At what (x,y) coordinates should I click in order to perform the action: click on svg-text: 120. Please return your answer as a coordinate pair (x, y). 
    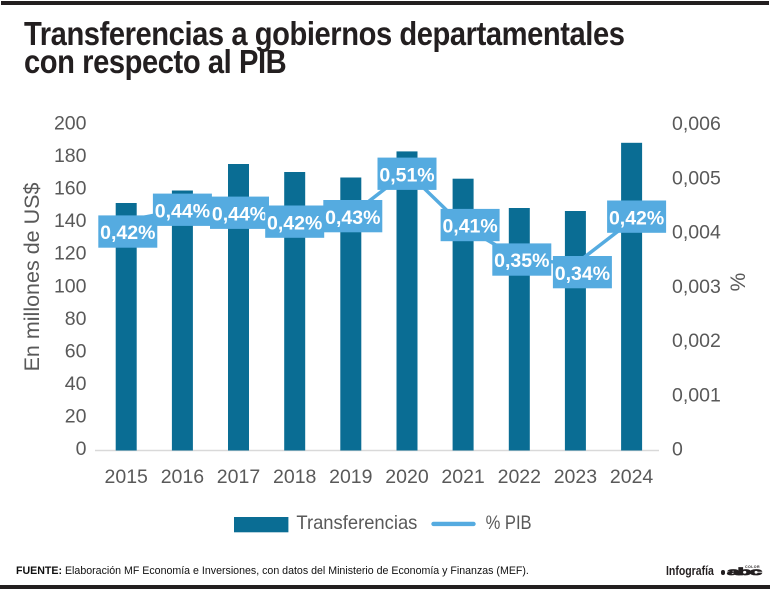
    Looking at the image, I should click on (70, 254).